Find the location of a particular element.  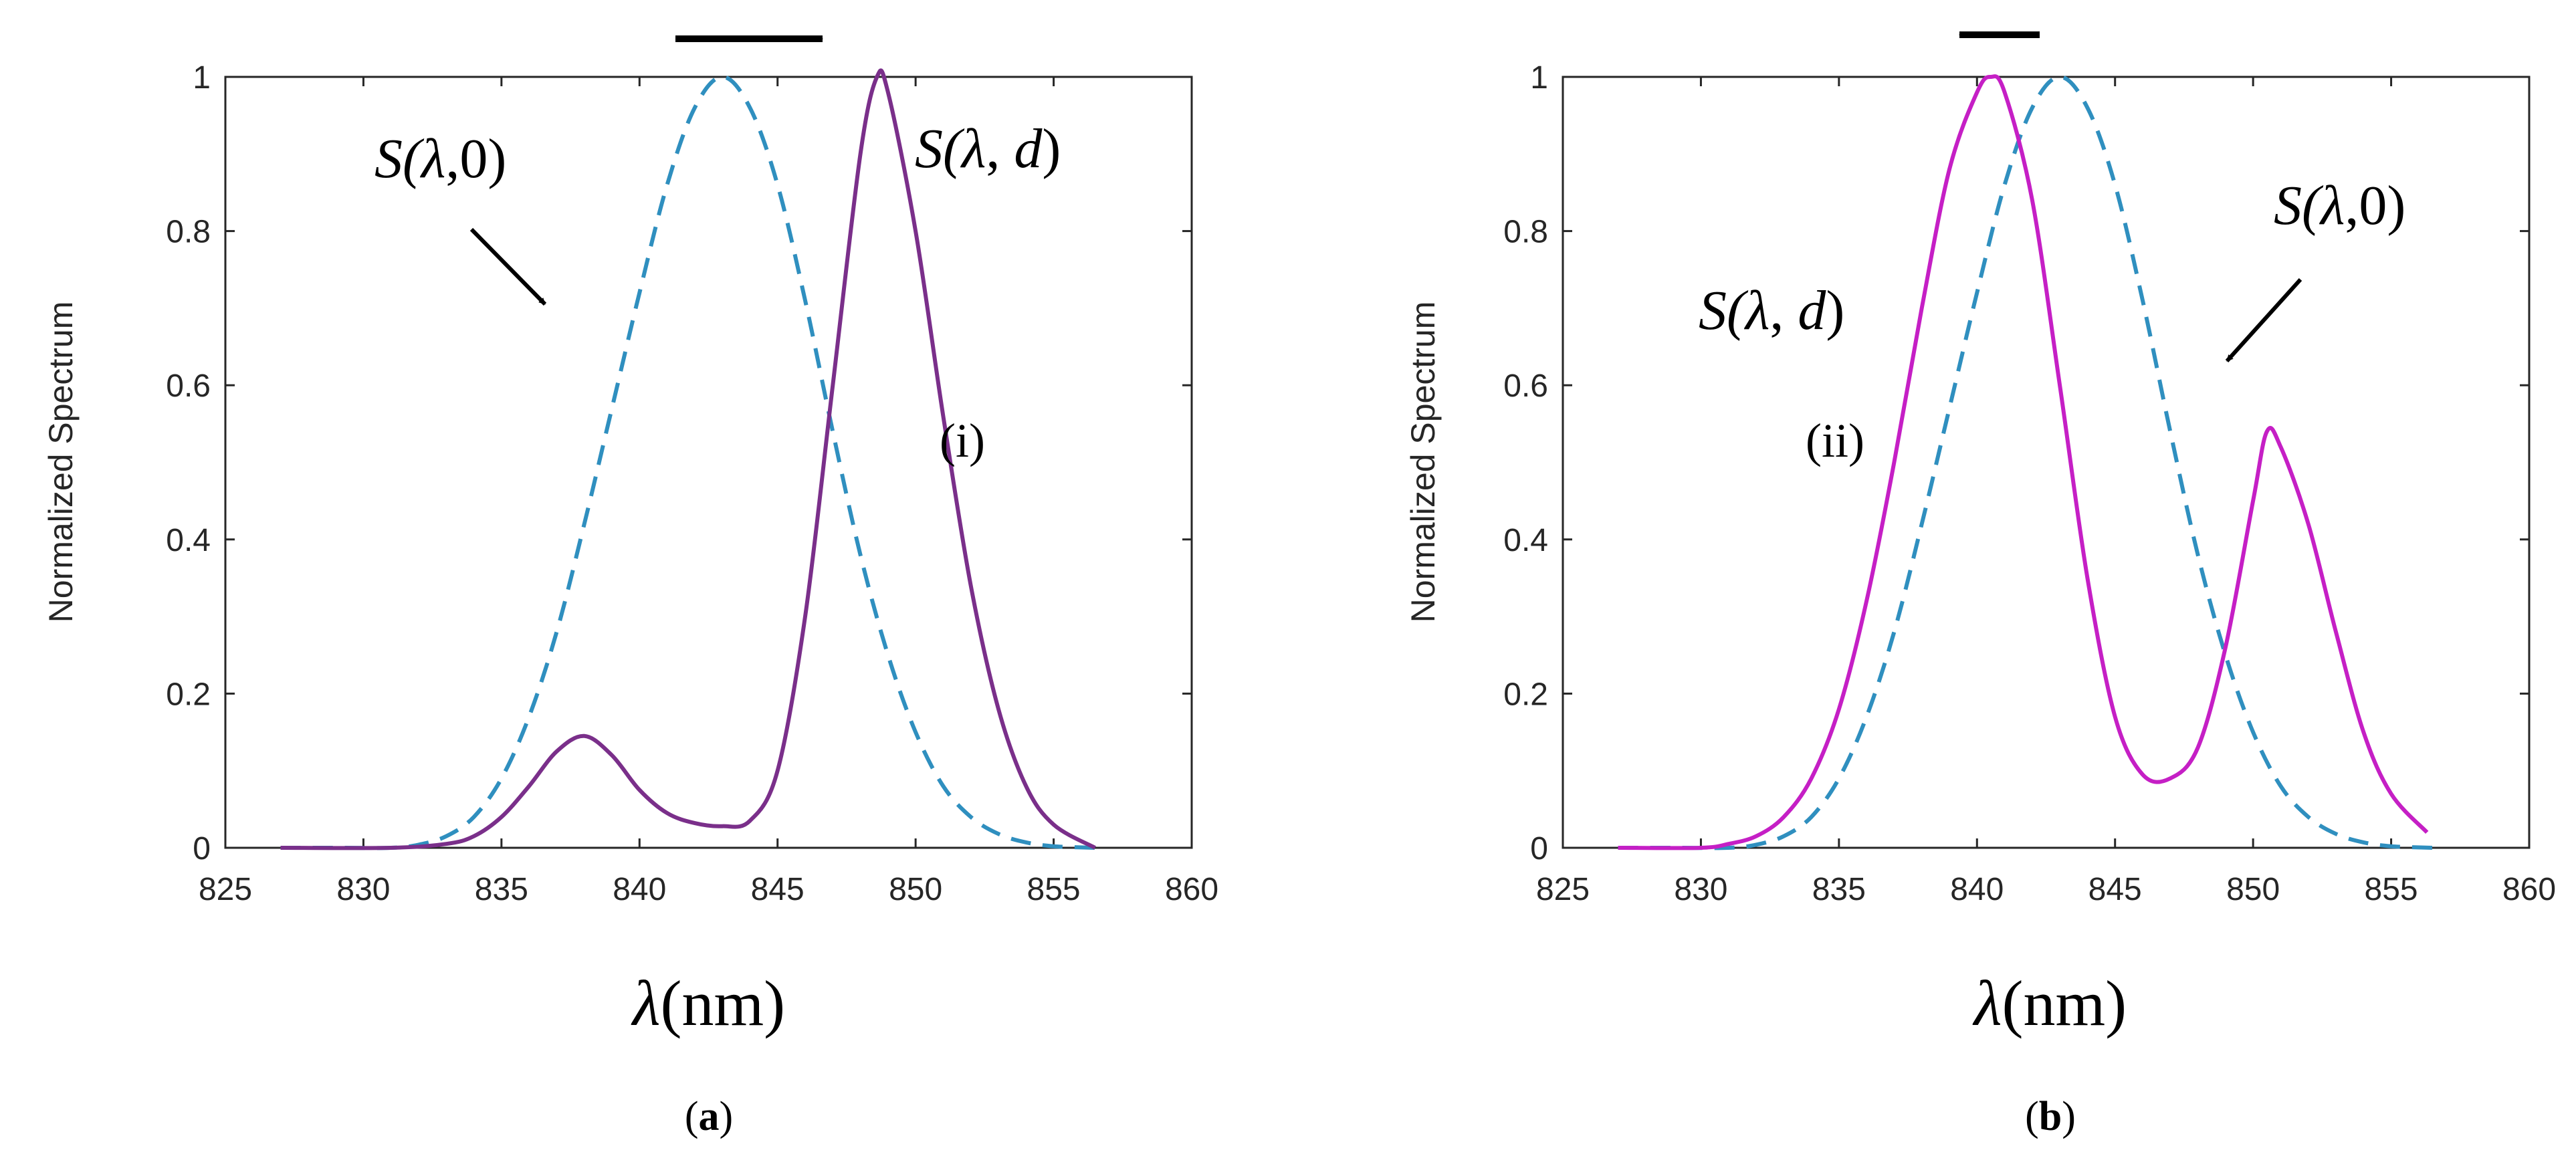

annotation-roman-label: (i) is located at coordinates (963, 440).